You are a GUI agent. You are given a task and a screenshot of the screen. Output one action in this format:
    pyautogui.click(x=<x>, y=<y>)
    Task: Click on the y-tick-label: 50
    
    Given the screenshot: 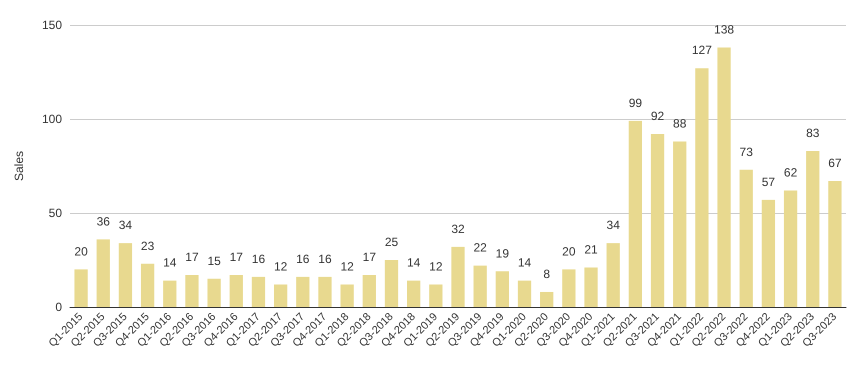 What is the action you would take?
    pyautogui.click(x=55, y=213)
    